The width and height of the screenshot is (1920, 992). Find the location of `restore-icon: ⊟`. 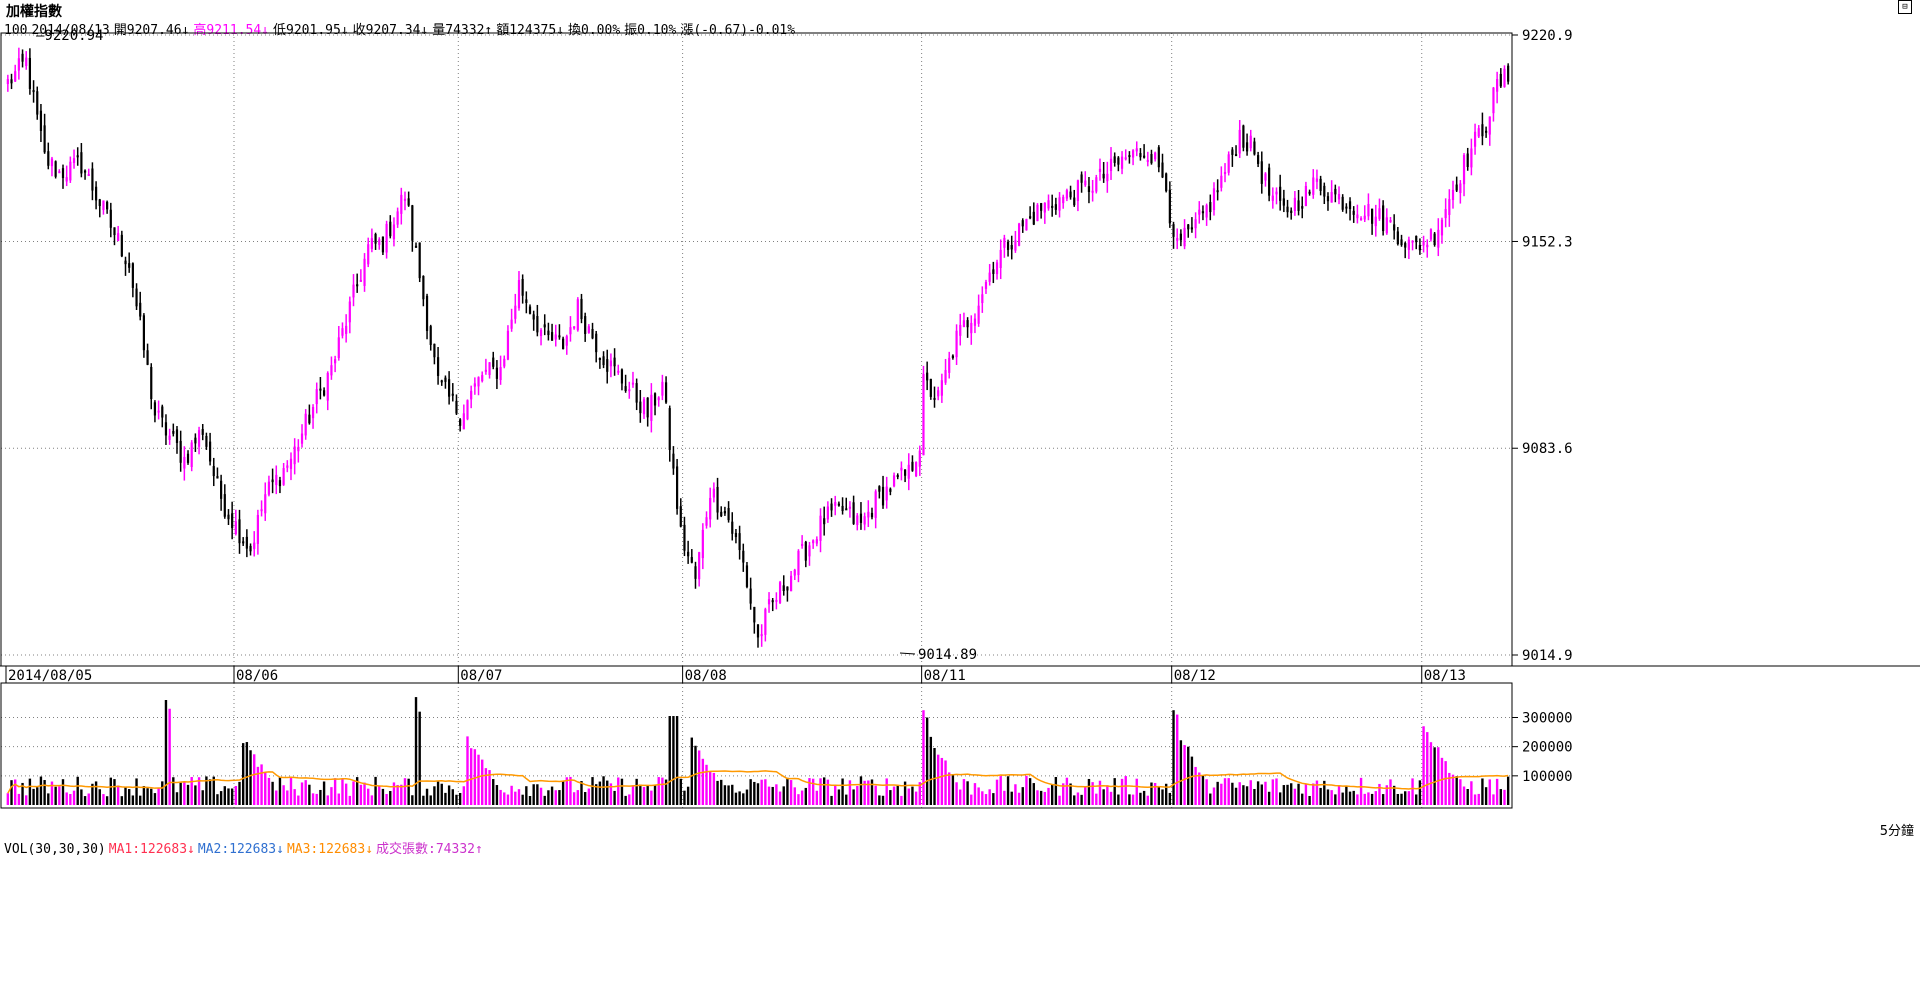

restore-icon: ⊟ is located at coordinates (1905, 7).